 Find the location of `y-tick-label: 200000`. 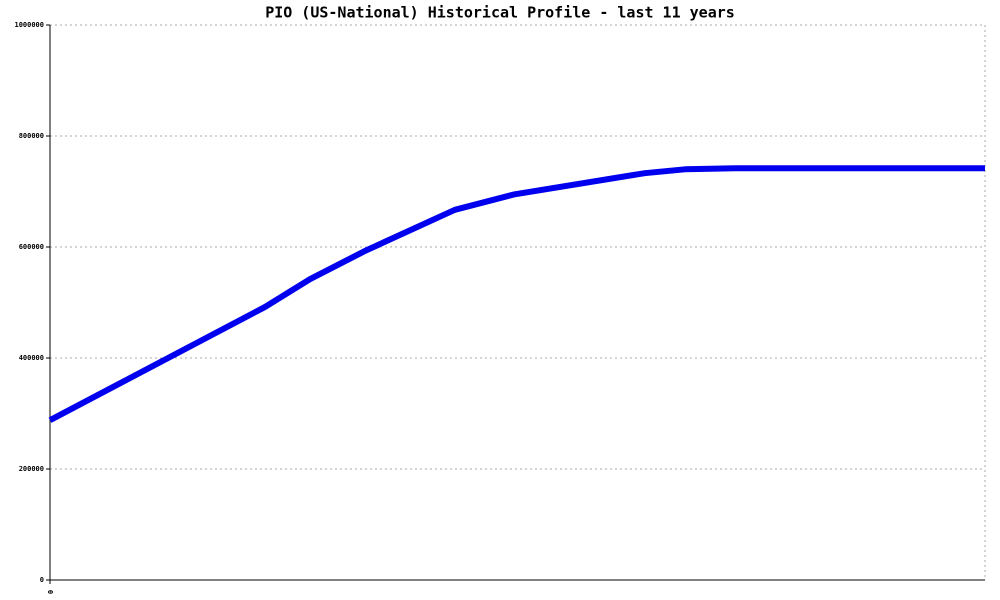

y-tick-label: 200000 is located at coordinates (31, 469).